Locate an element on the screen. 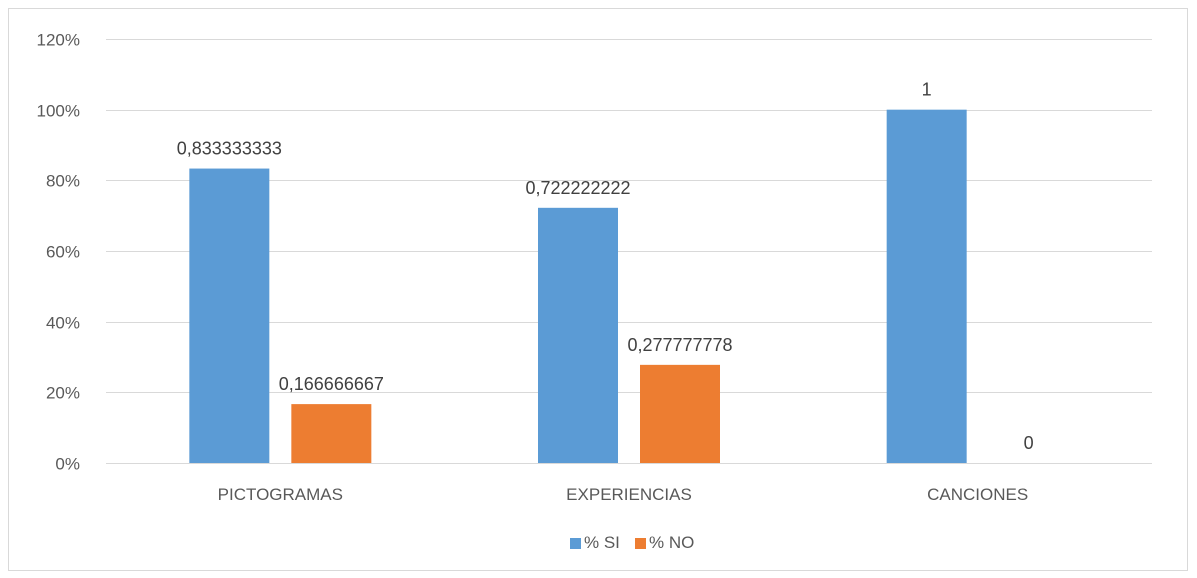 The height and width of the screenshot is (578, 1197). legend-label: % NO is located at coordinates (671, 542).